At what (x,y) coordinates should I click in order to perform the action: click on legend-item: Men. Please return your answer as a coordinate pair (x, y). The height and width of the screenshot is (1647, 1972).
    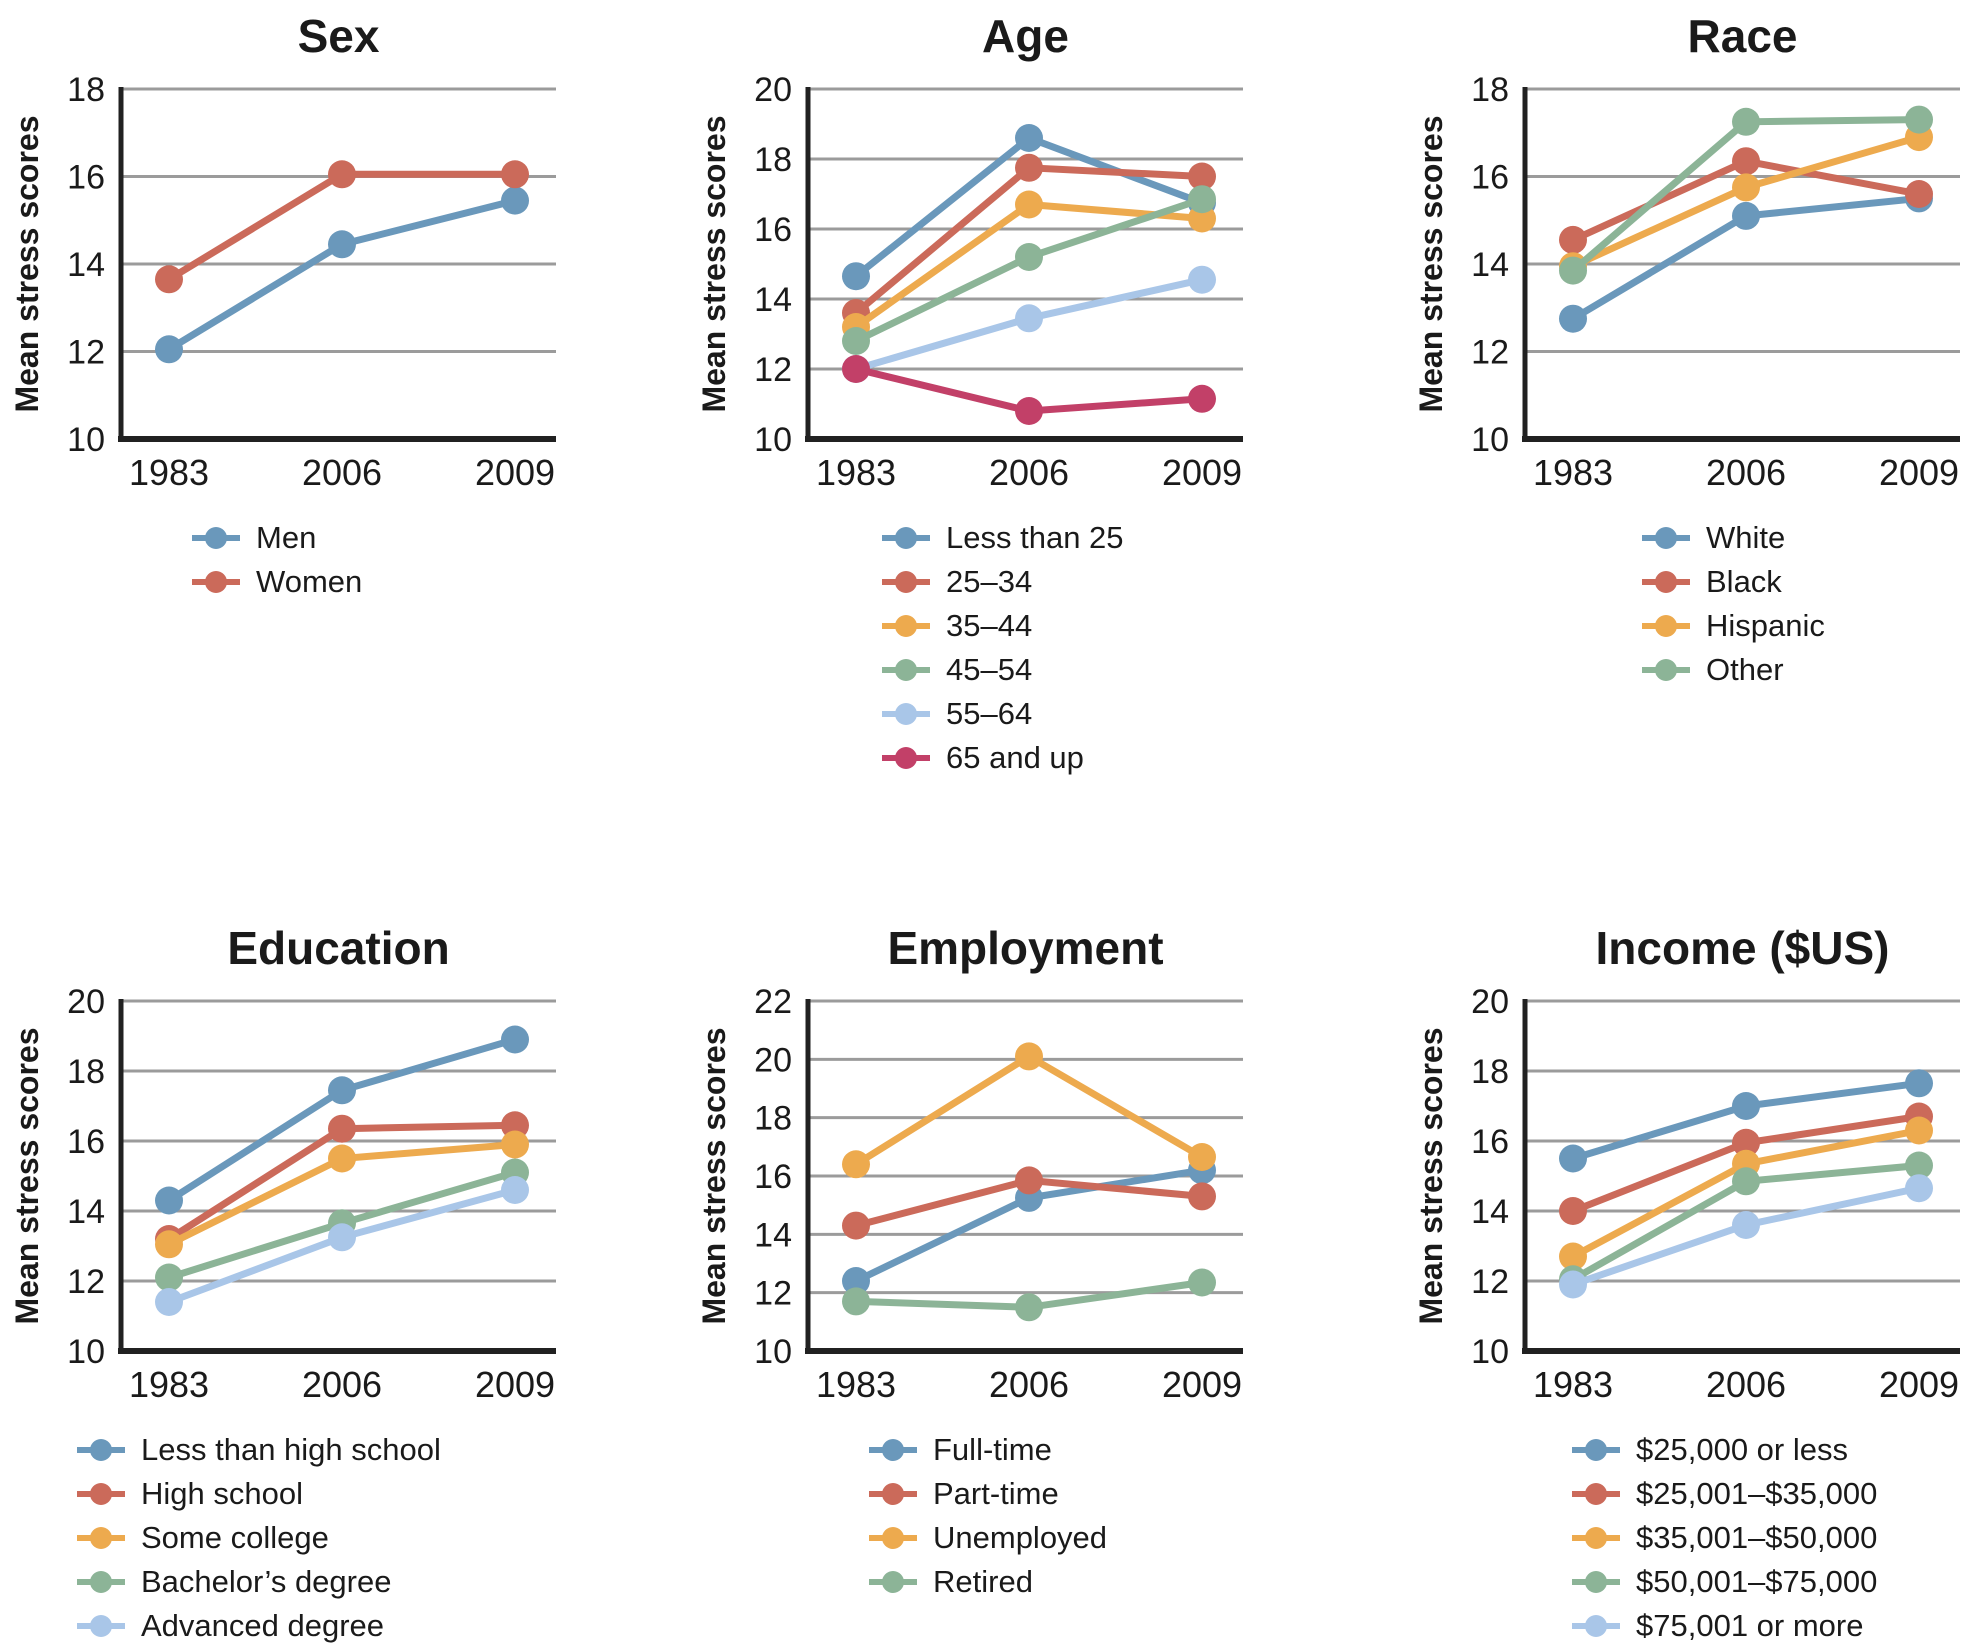
    Looking at the image, I should click on (423, 538).